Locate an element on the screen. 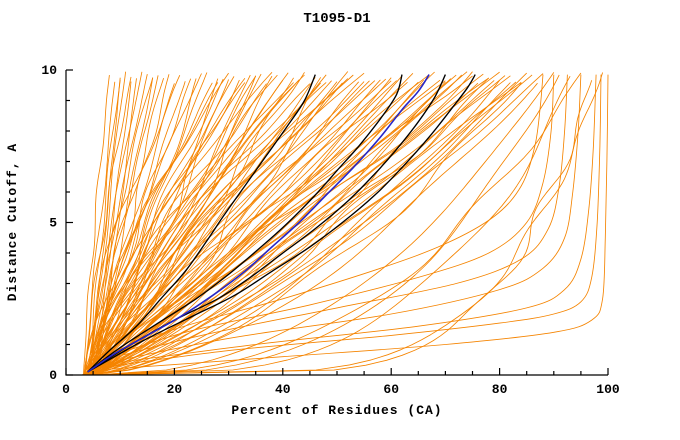 This screenshot has width=680, height=440. x-tick-label: 20 is located at coordinates (175, 389).